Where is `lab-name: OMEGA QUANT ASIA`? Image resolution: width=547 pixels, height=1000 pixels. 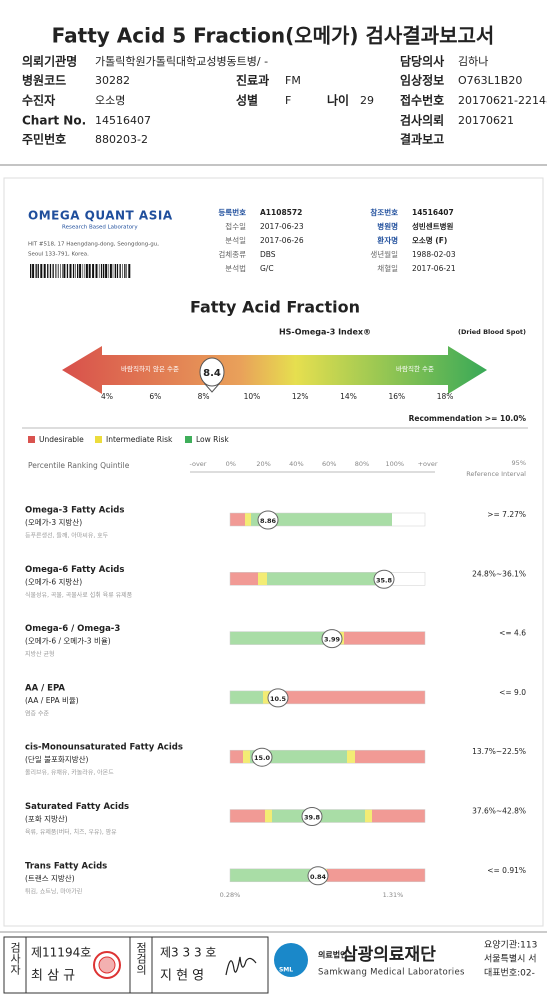 lab-name: OMEGA QUANT ASIA is located at coordinates (100, 216).